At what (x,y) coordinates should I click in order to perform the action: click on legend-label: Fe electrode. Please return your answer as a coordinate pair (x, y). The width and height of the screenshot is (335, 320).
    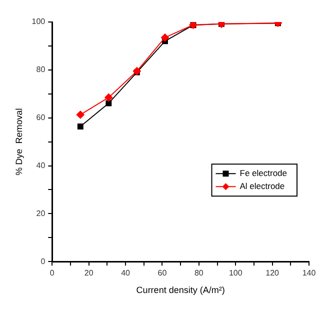
    Looking at the image, I should click on (264, 173).